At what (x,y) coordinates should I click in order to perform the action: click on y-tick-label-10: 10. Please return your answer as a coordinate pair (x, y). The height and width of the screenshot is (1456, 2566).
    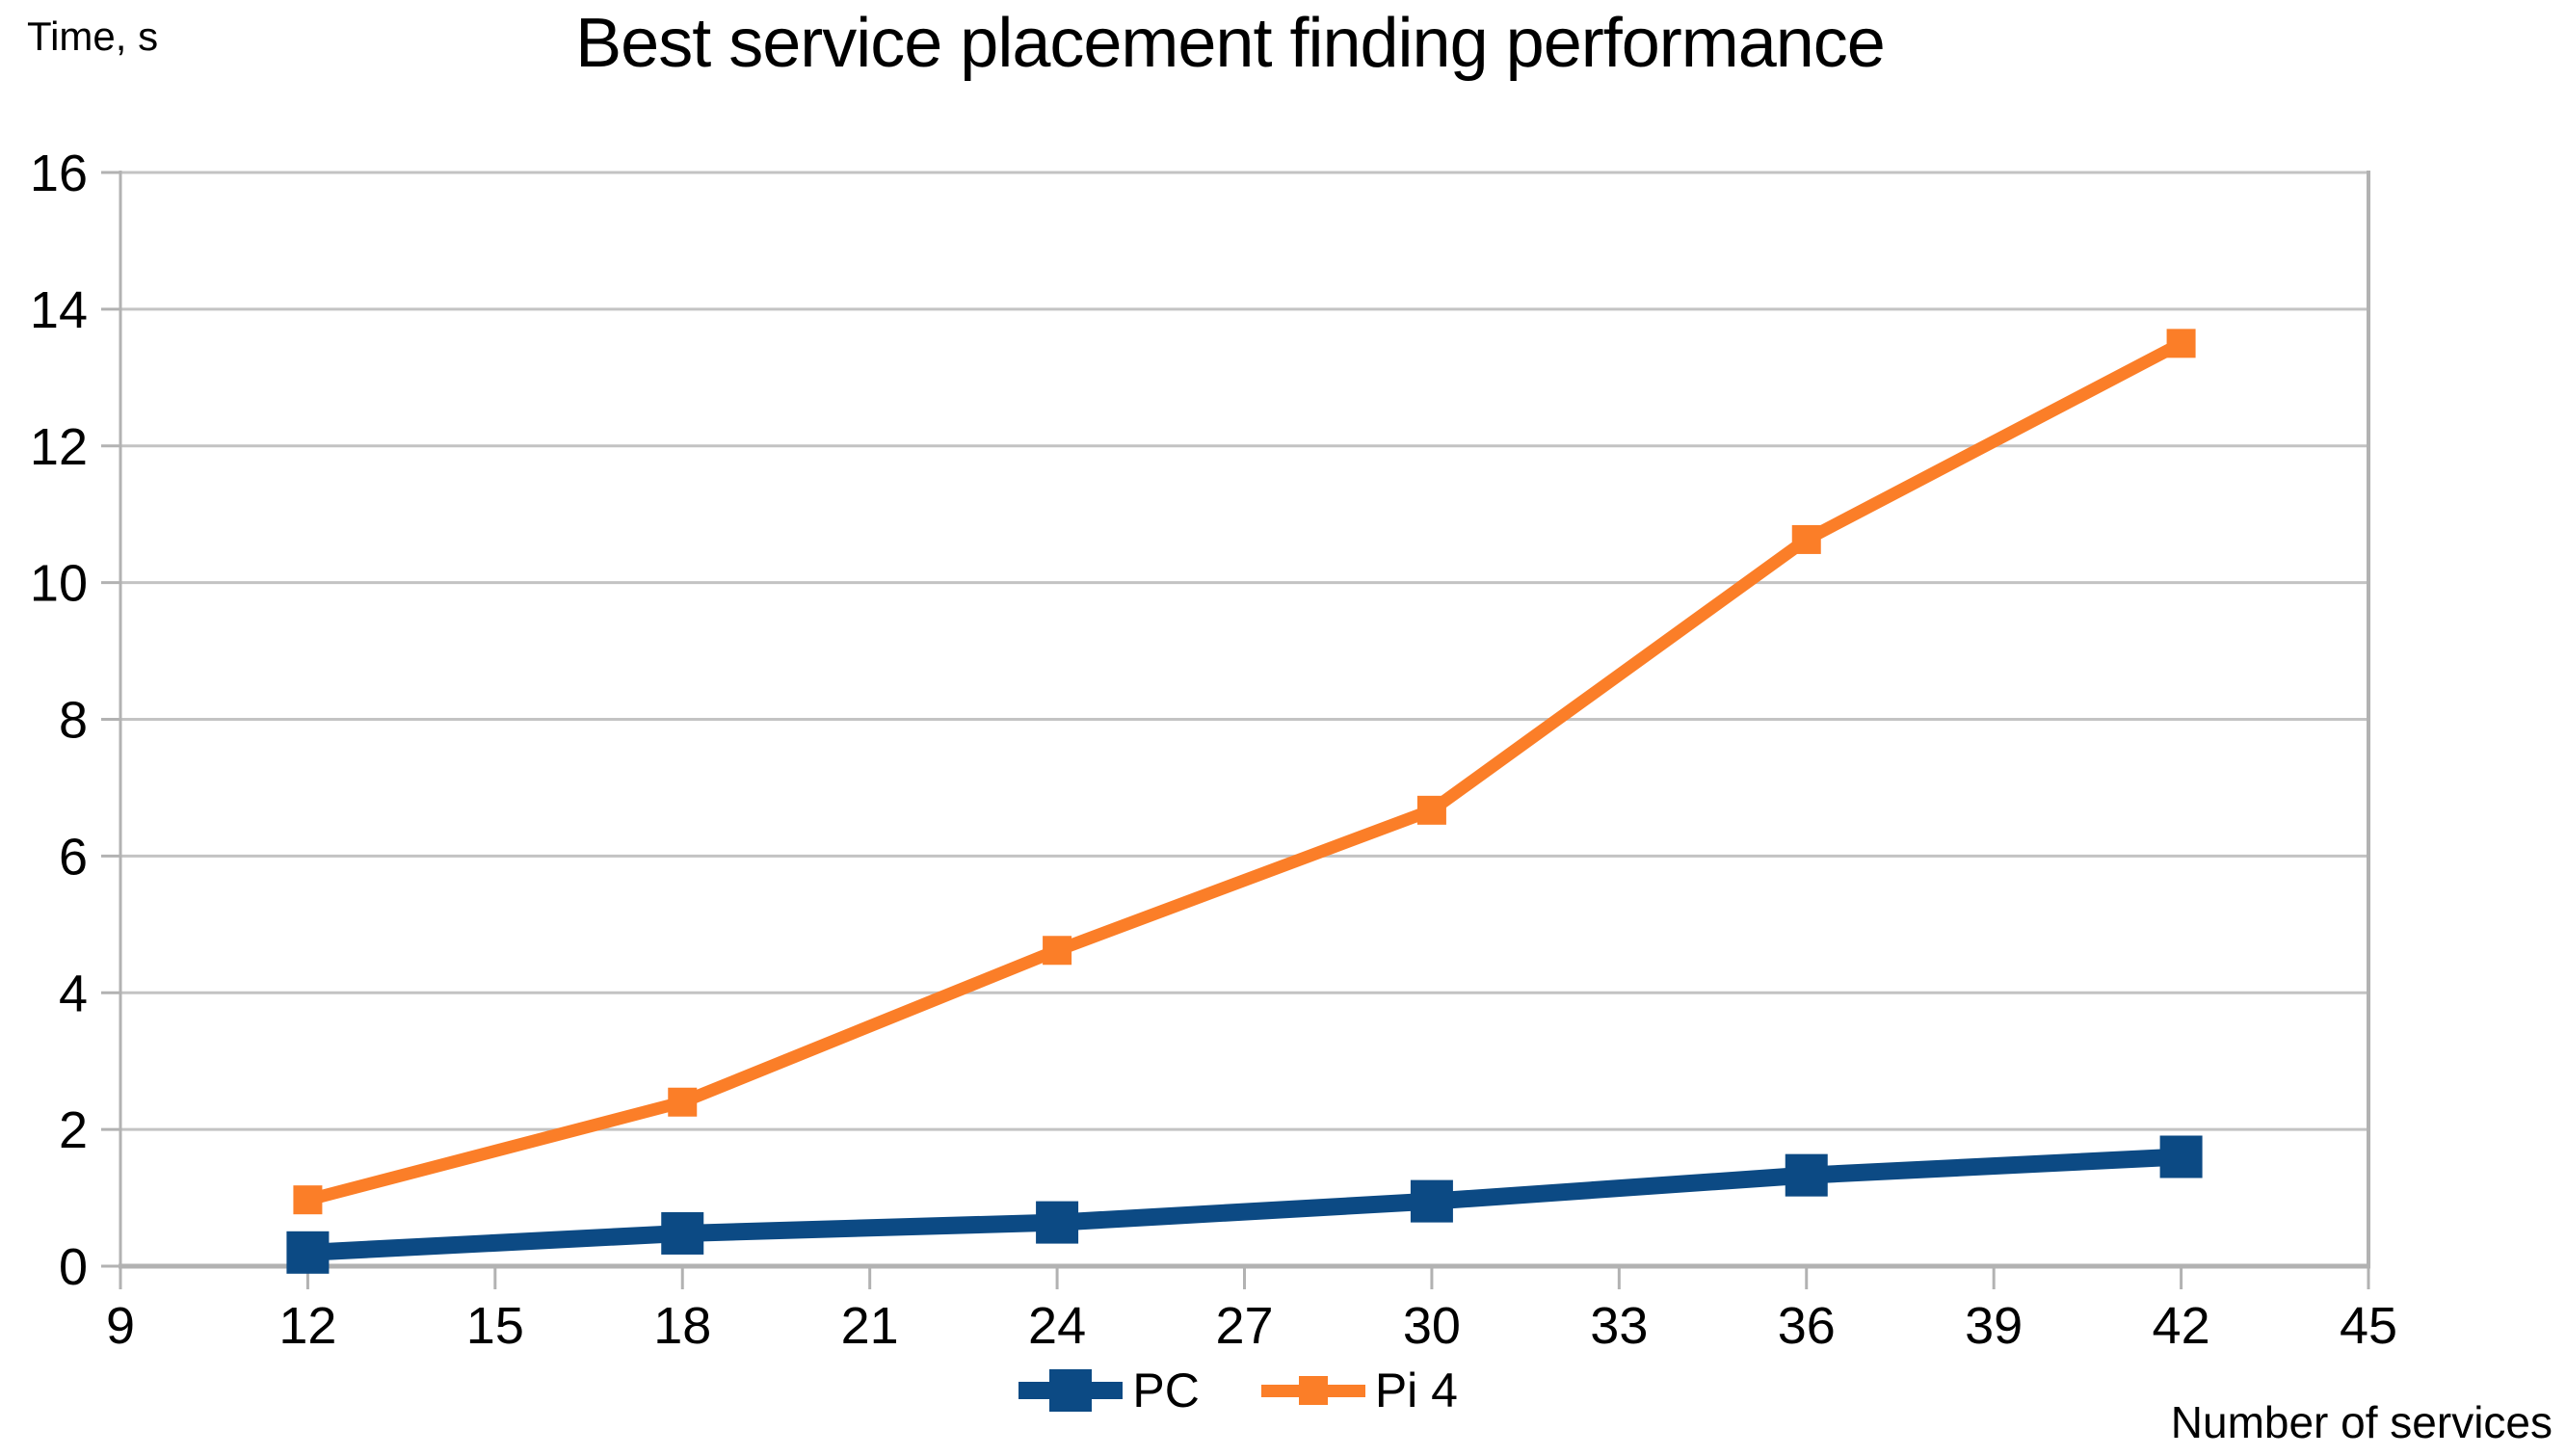
    Looking at the image, I should click on (59, 584).